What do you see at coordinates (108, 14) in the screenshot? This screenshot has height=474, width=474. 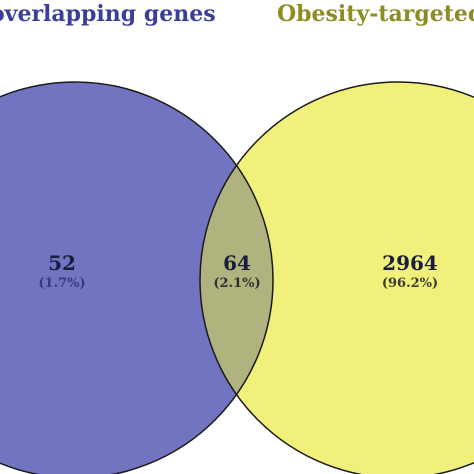 I see `left-set-label: overlapping genes` at bounding box center [108, 14].